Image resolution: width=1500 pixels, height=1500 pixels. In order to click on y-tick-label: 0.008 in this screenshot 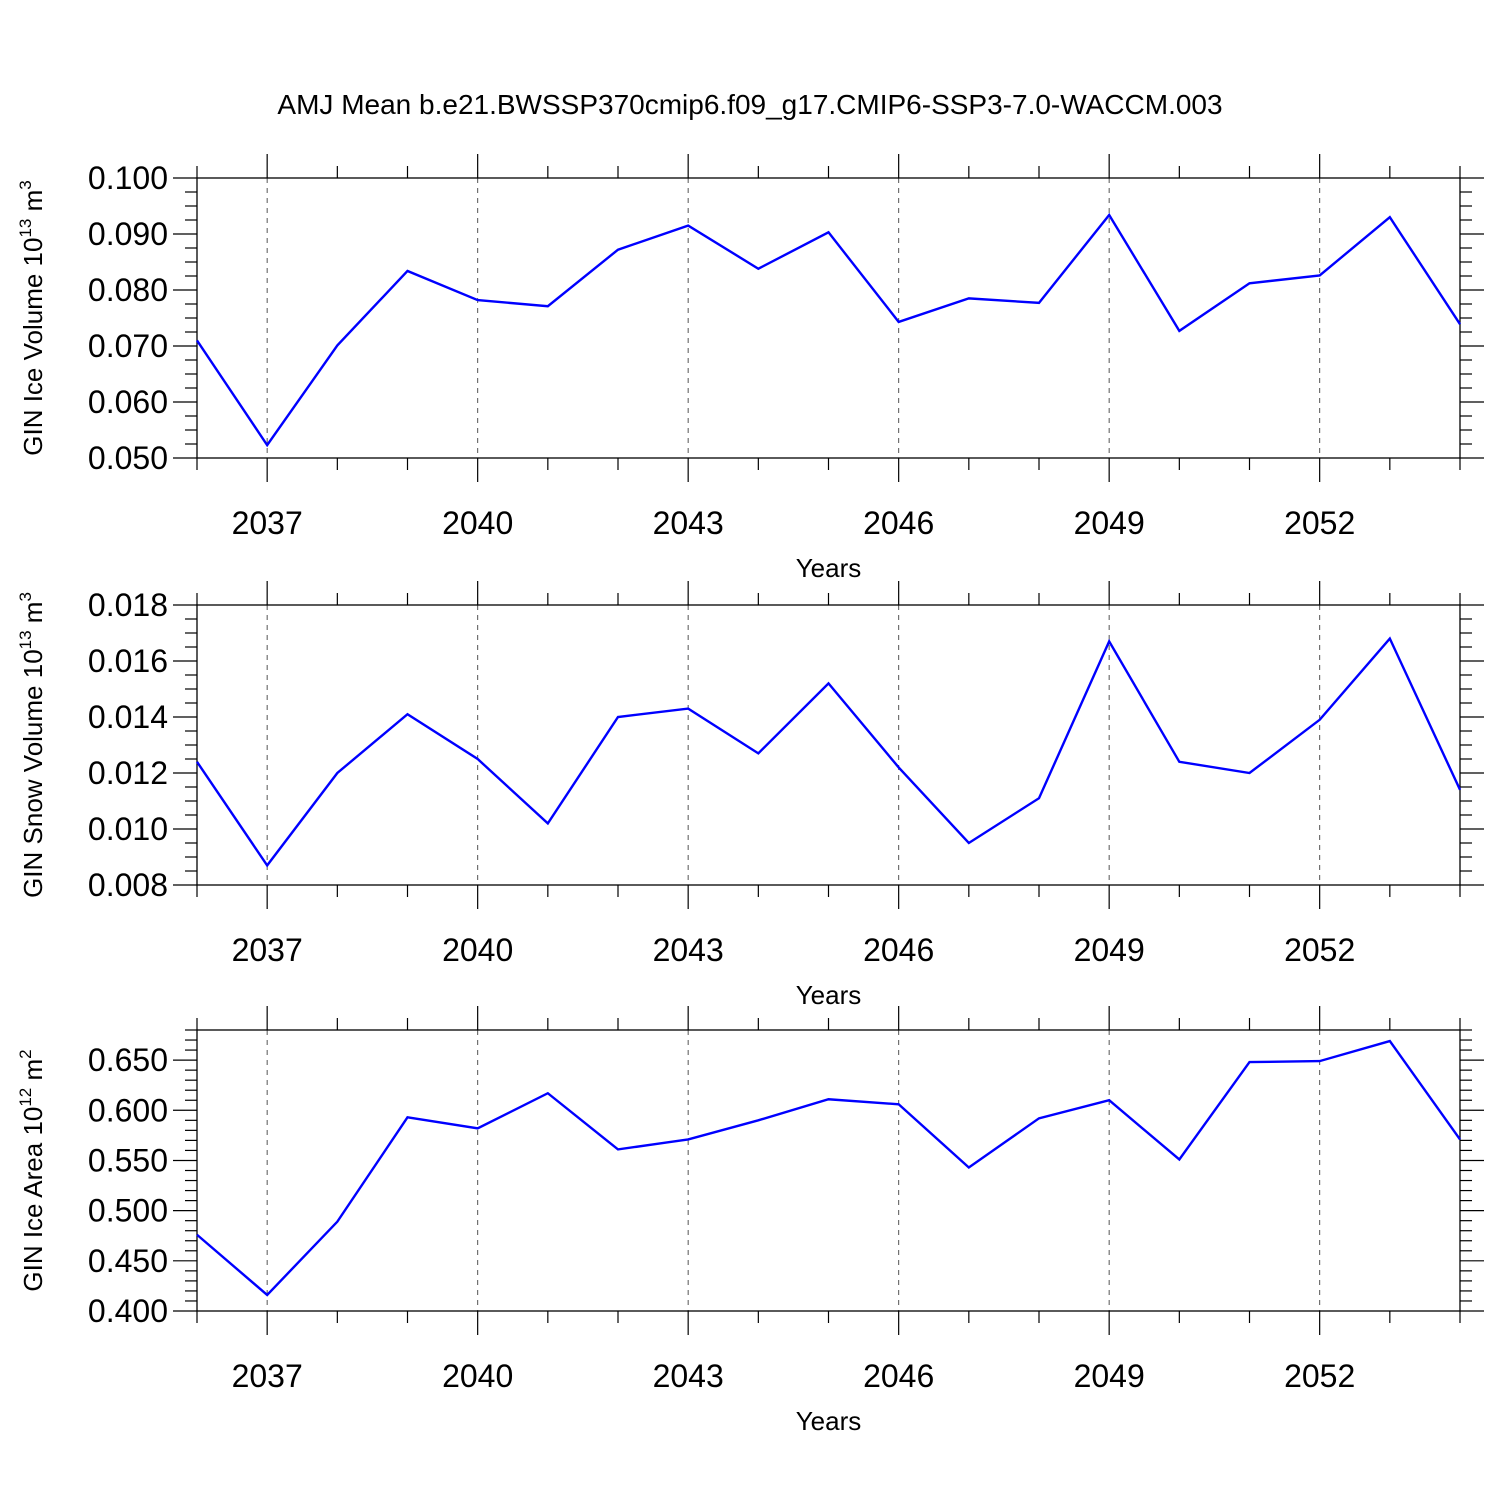, I will do `click(128, 885)`.